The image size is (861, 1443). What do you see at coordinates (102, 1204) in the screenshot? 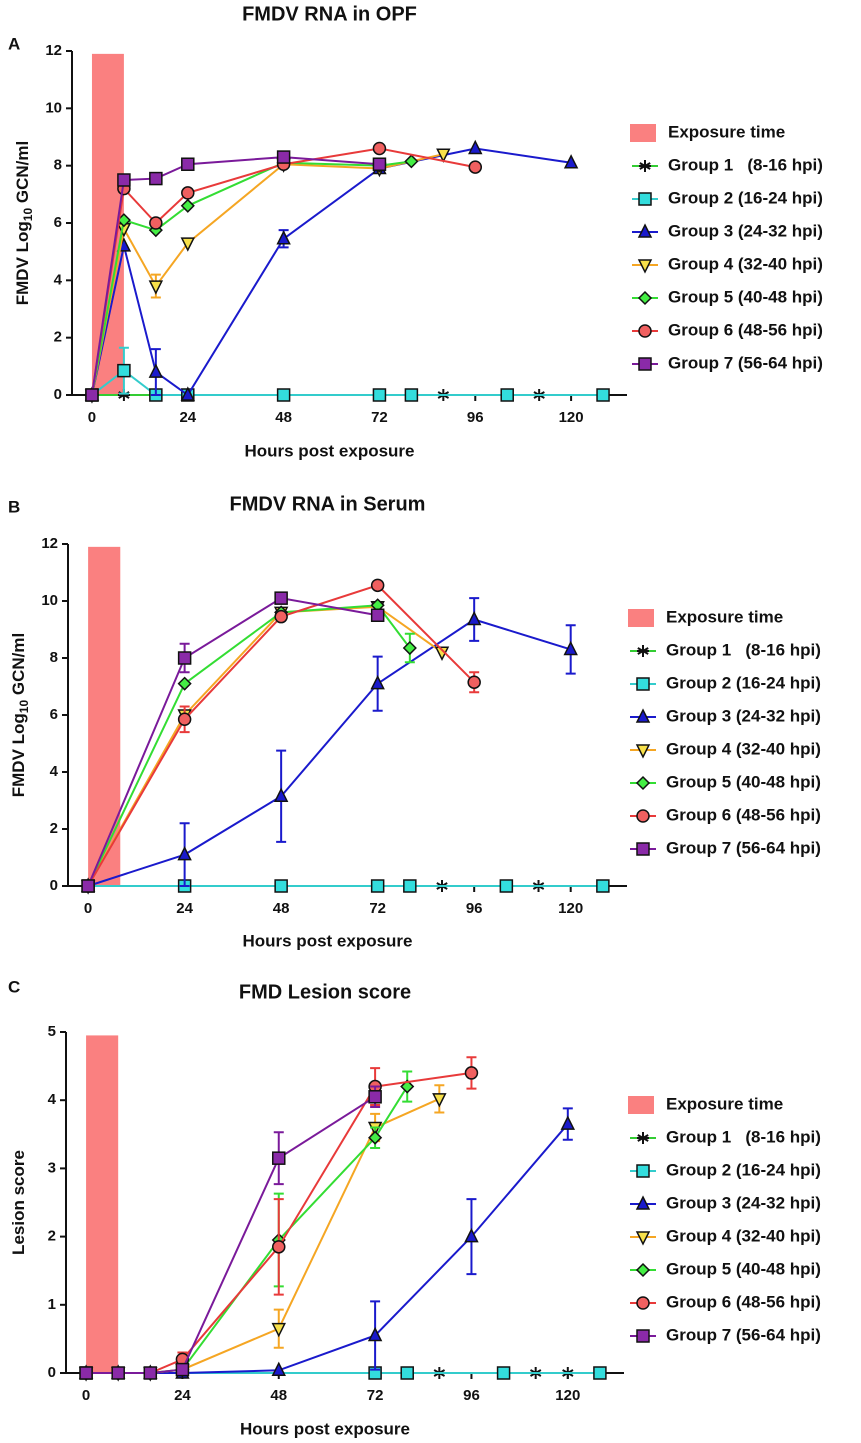
I see `exposure-band` at bounding box center [102, 1204].